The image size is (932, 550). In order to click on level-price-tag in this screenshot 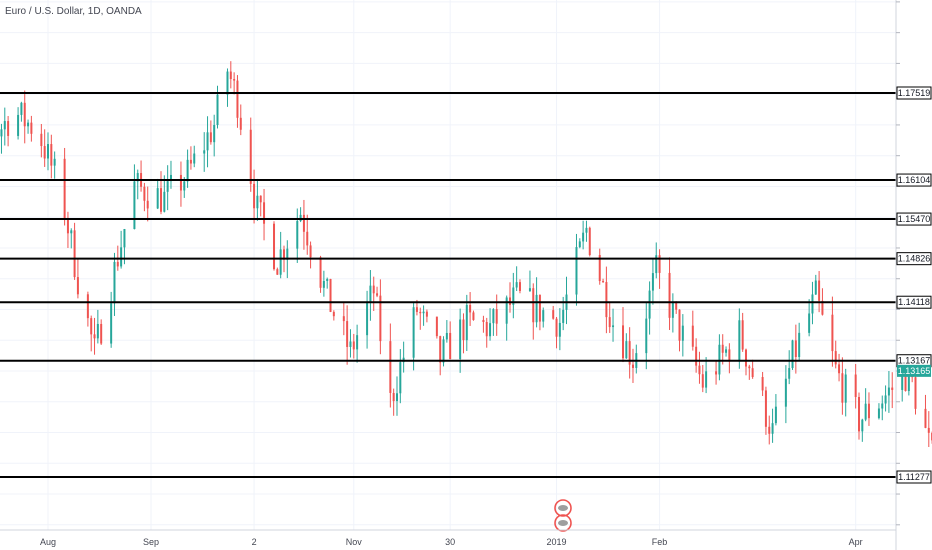, I will do `click(914, 259)`.